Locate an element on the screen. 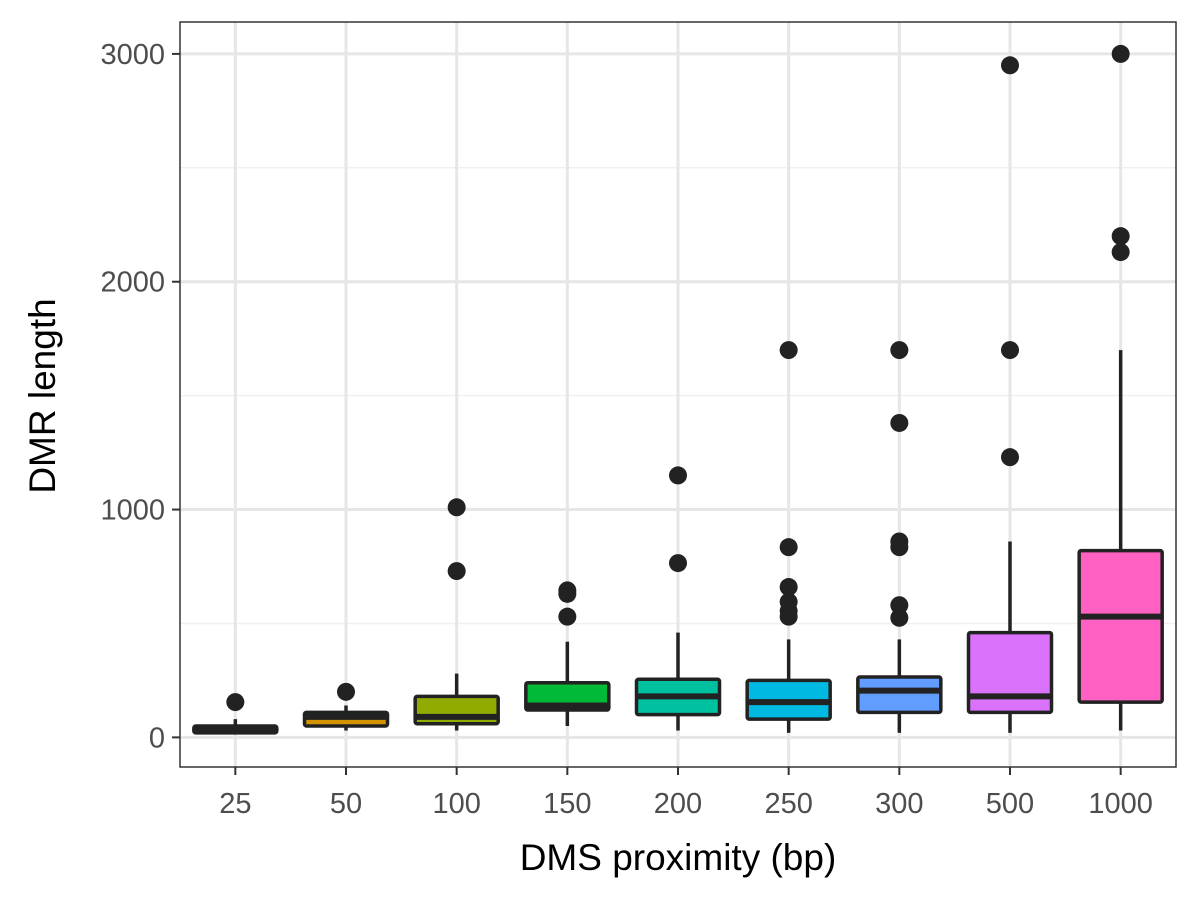 Image resolution: width=1200 pixels, height=900 pixels. y-tick-label: 1000 is located at coordinates (132, 511).